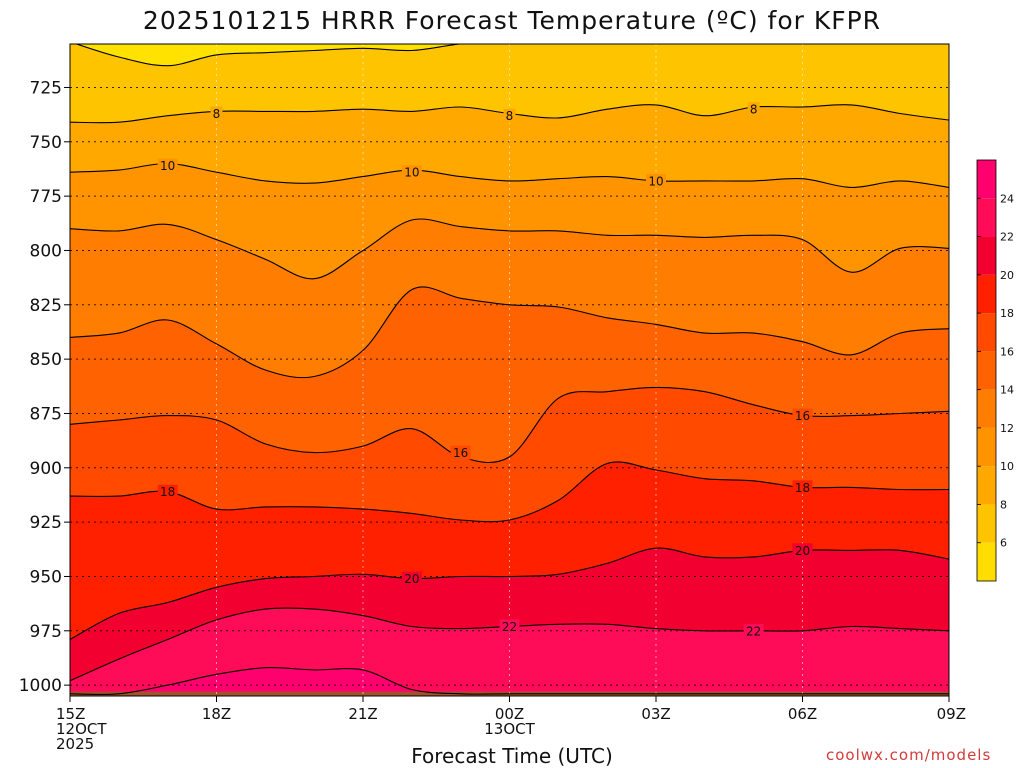  I want to click on colorbar-label-8: 8, so click(1003, 504).